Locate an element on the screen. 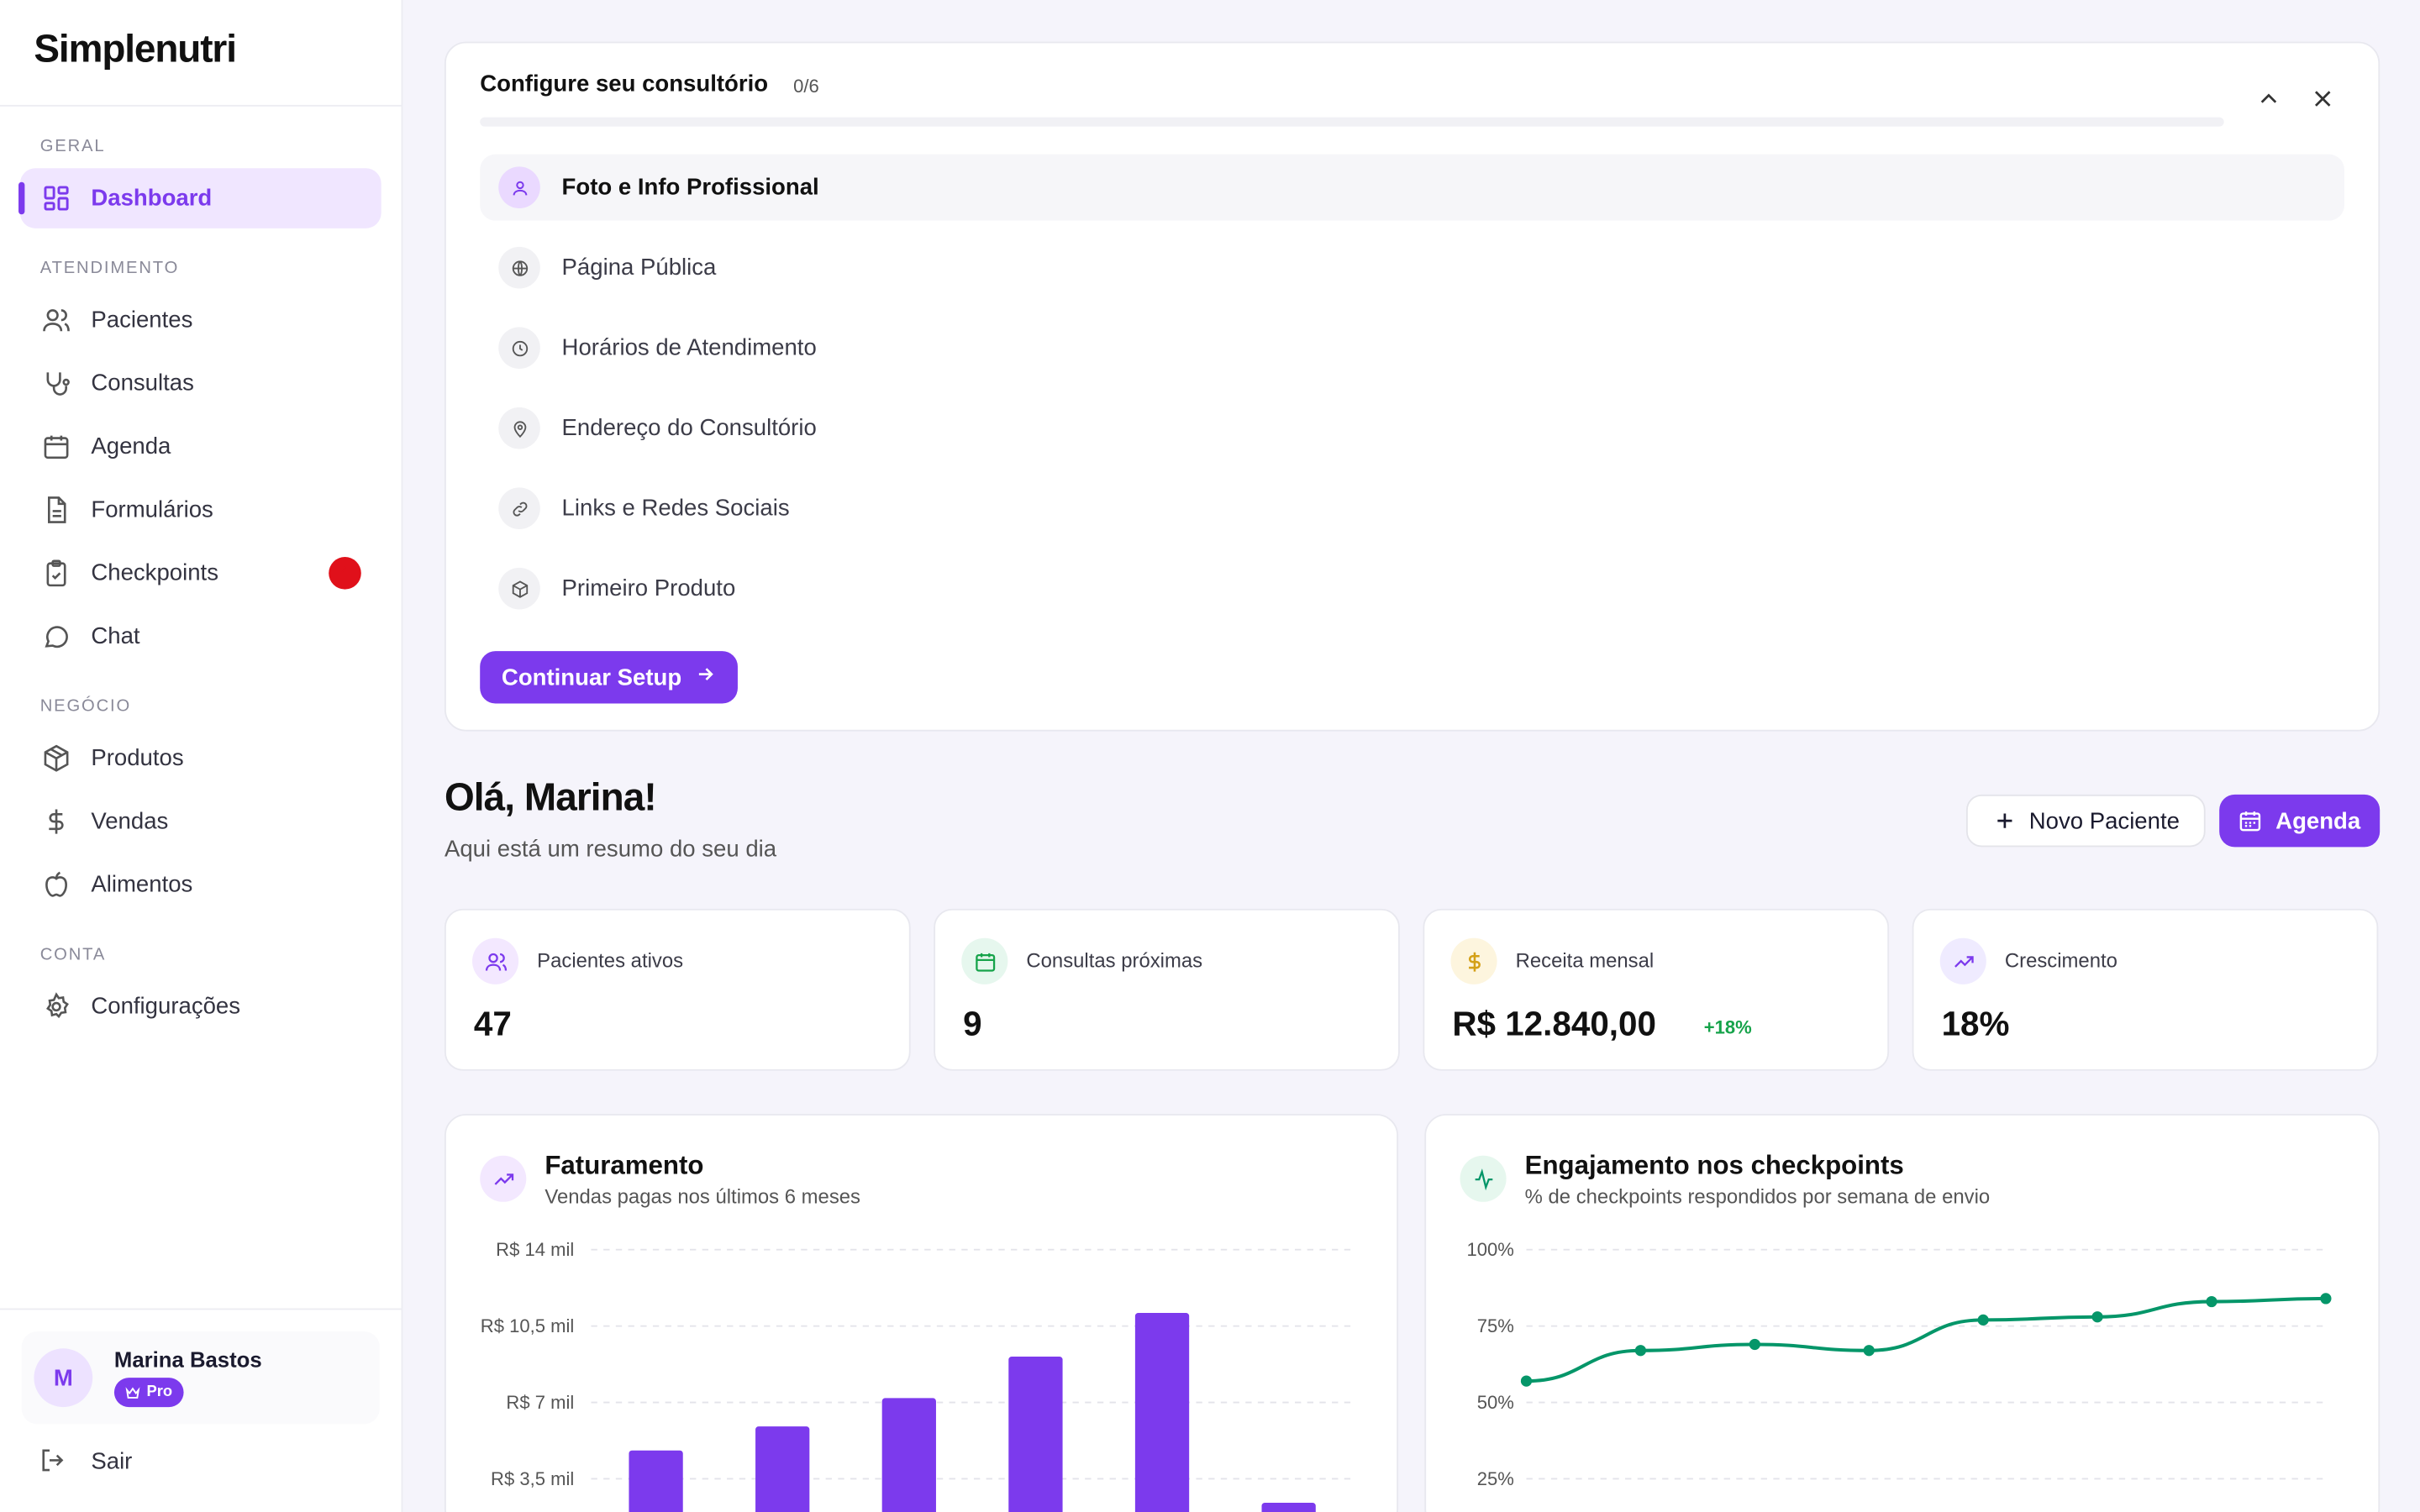  stat-card-consultas: Consultas próximas 9 is located at coordinates (1167, 989).